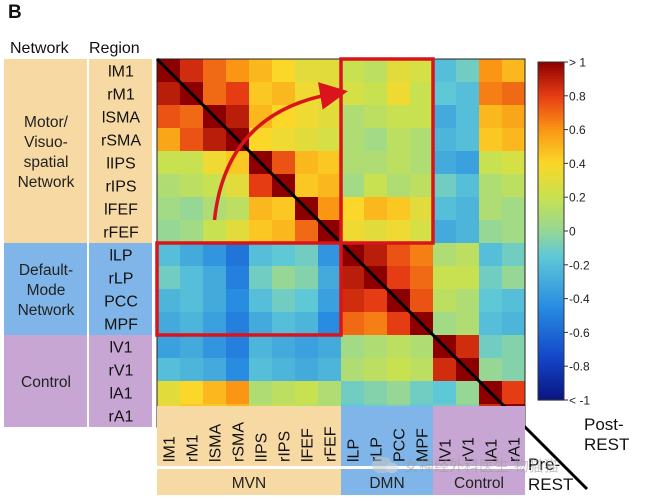 This screenshot has height=503, width=652. Describe the element at coordinates (550, 484) in the screenshot. I see `pre-rest-label: REST` at that location.